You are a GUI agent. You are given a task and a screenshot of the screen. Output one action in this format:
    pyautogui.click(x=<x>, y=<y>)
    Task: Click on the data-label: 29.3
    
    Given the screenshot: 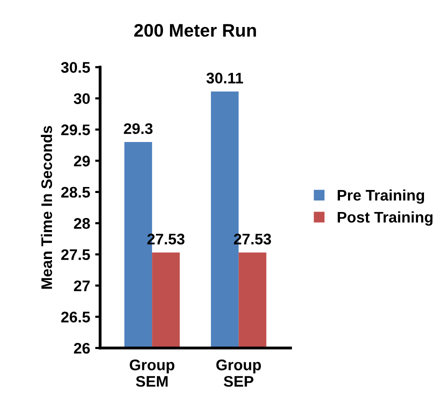 What is the action you would take?
    pyautogui.click(x=138, y=128)
    